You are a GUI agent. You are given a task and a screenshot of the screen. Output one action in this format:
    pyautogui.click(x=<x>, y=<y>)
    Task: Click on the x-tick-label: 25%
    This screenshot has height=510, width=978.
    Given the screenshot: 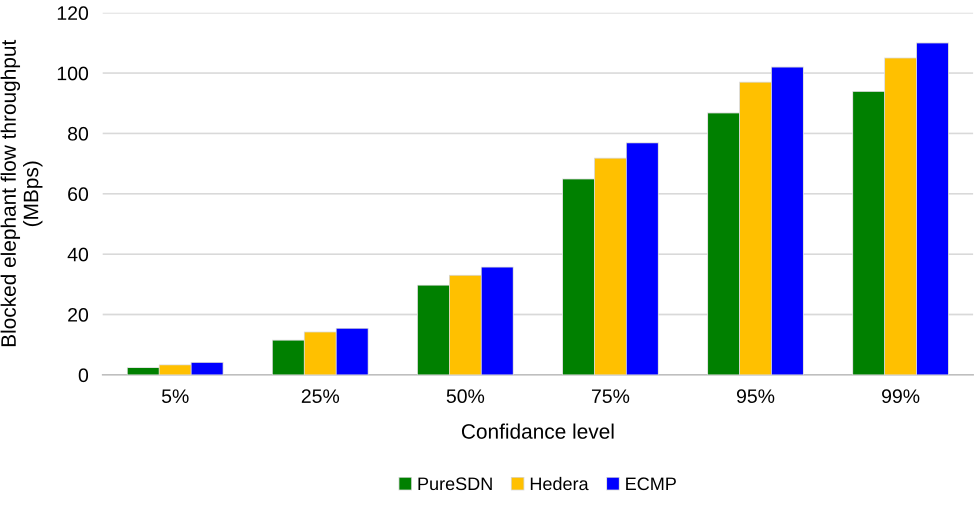 What is the action you would take?
    pyautogui.click(x=321, y=396)
    